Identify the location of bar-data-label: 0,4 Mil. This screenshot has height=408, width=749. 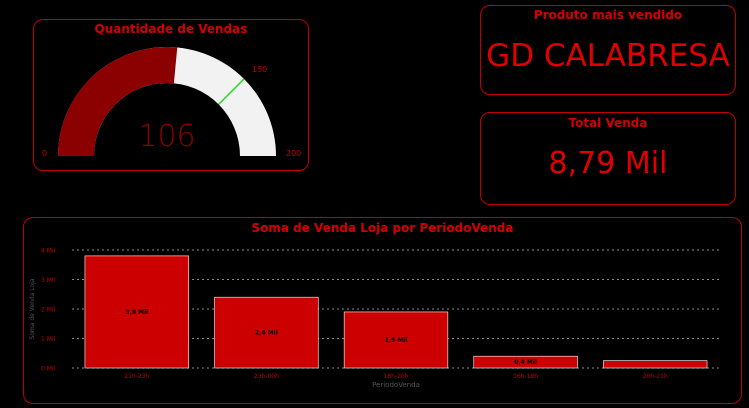
(525, 362).